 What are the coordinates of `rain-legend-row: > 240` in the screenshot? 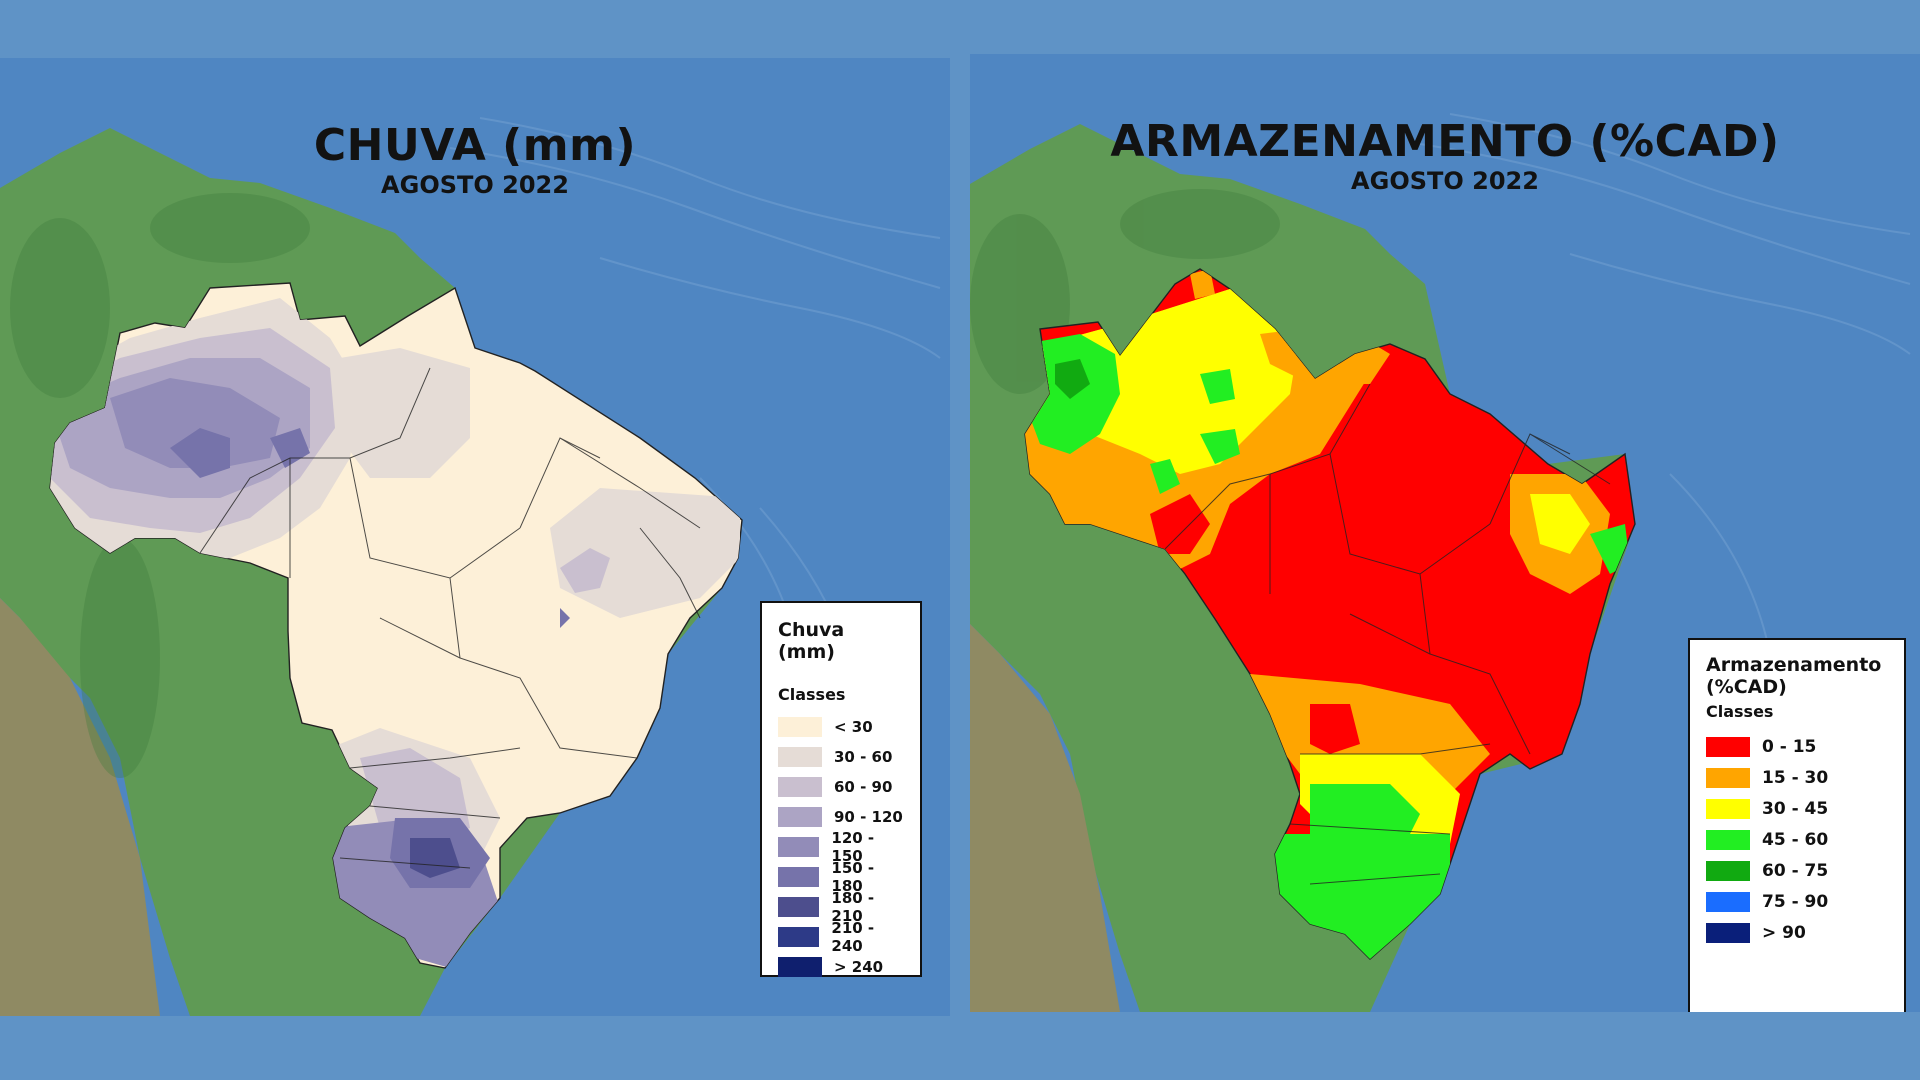 It's located at (842, 967).